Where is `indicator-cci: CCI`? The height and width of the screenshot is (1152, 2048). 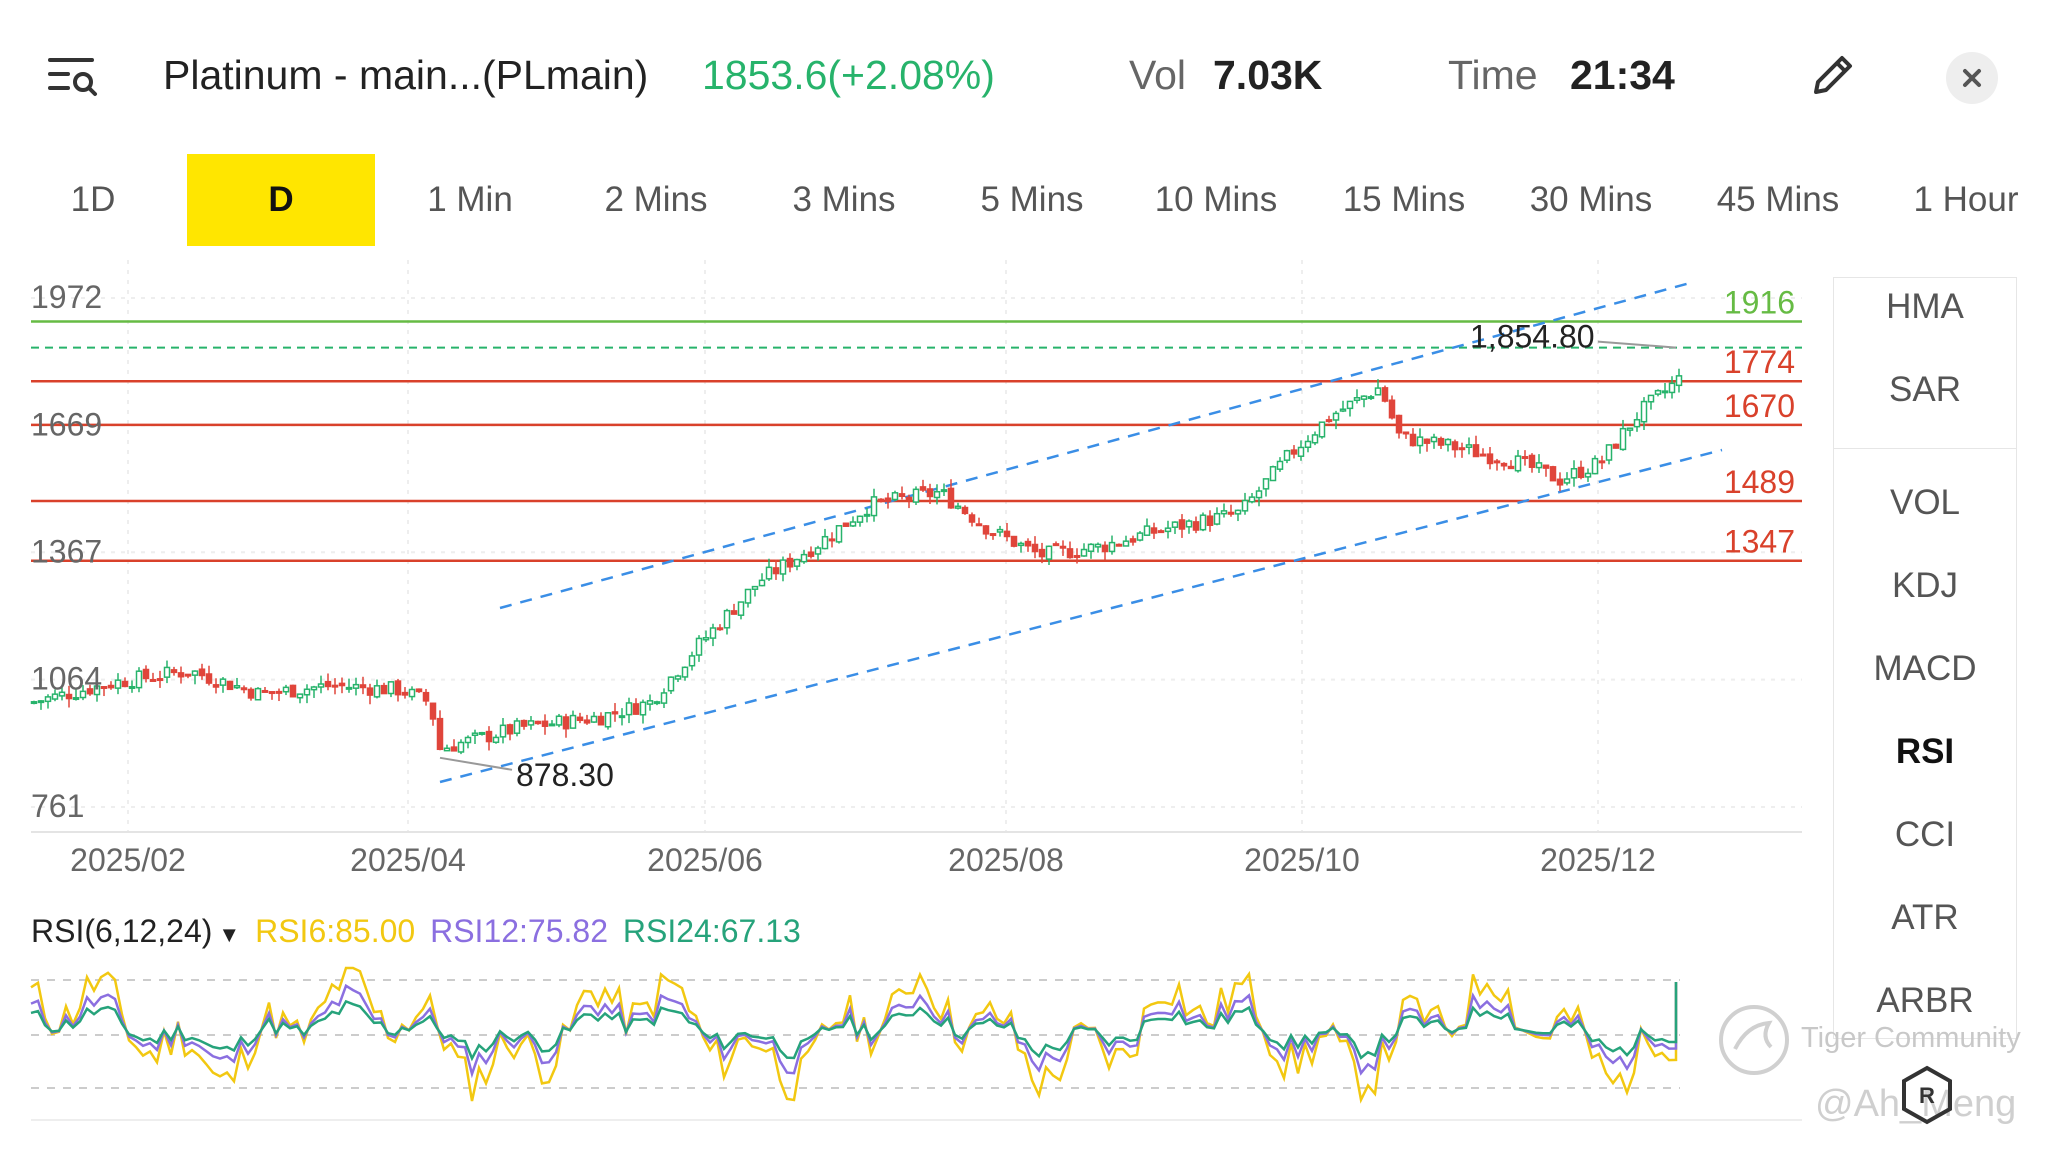 indicator-cci: CCI is located at coordinates (1925, 834).